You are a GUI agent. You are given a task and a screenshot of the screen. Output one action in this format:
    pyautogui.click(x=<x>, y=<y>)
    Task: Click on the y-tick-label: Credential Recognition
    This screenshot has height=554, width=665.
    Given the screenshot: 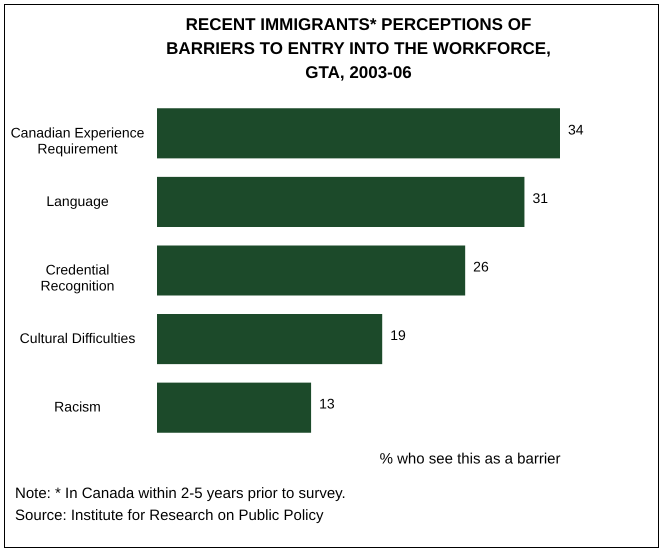 What is the action you would take?
    pyautogui.click(x=77, y=278)
    